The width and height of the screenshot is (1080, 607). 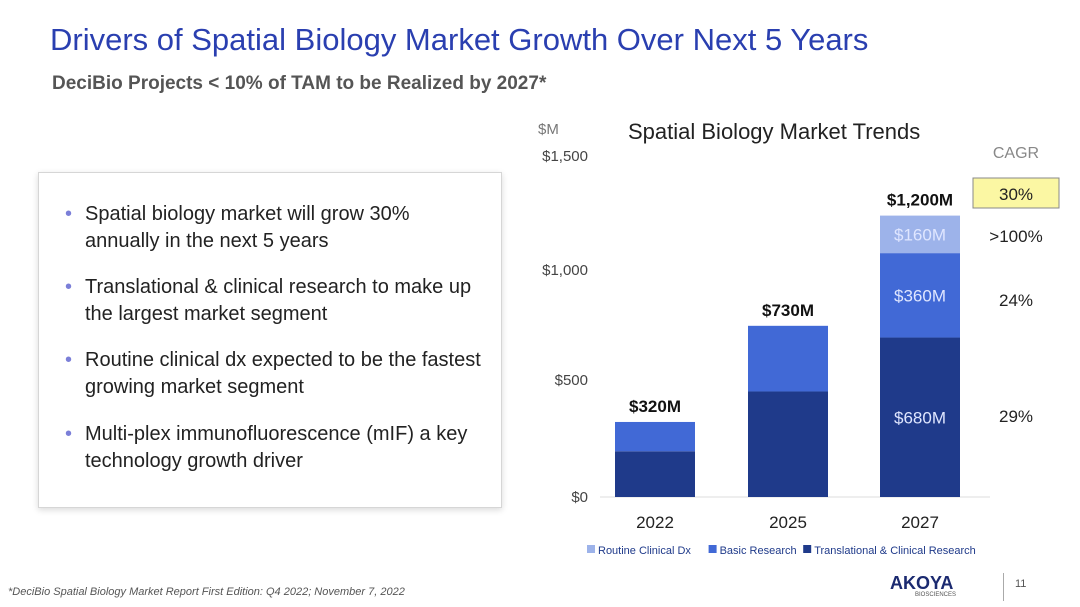 I want to click on total-label: $1,200M, so click(x=920, y=200).